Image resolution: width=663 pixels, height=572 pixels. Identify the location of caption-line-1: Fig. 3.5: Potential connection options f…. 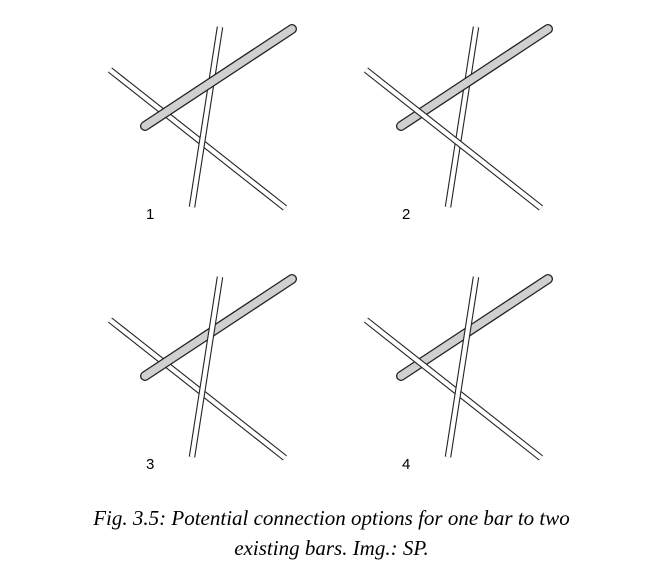
(331, 518).